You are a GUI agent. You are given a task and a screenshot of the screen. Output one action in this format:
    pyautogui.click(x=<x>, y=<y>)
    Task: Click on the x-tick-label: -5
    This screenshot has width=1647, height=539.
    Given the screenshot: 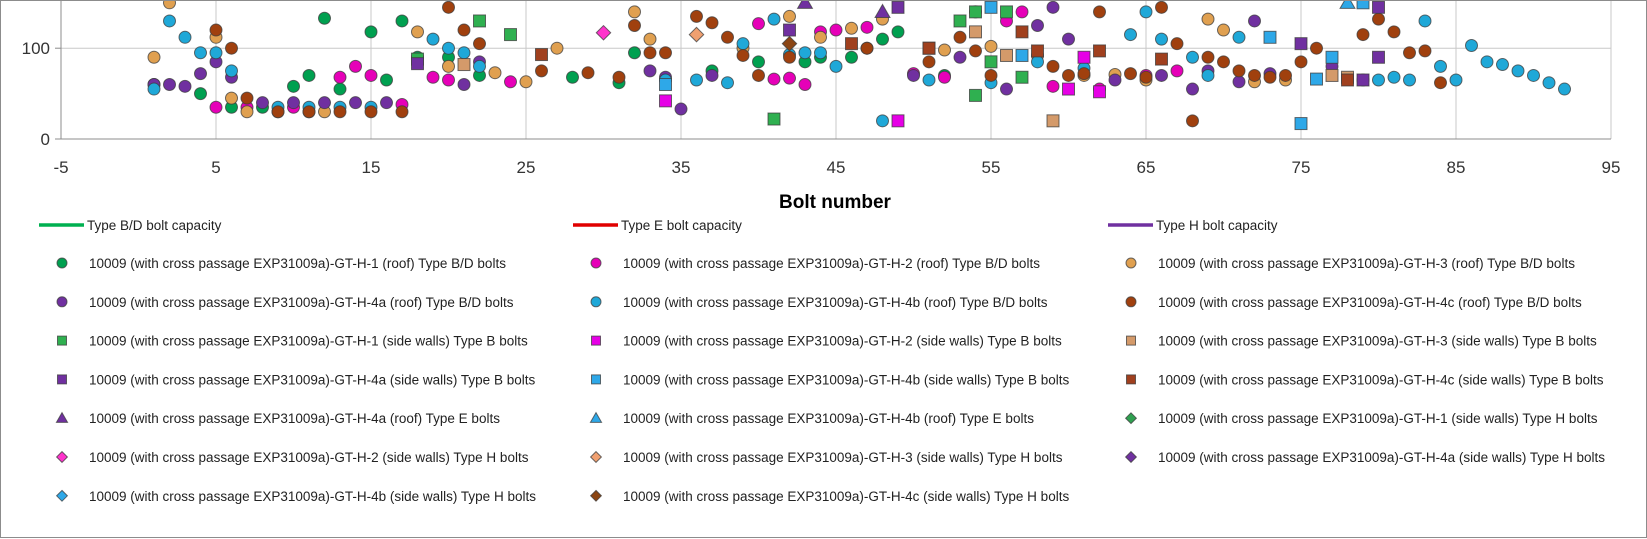 What is the action you would take?
    pyautogui.click(x=60, y=167)
    